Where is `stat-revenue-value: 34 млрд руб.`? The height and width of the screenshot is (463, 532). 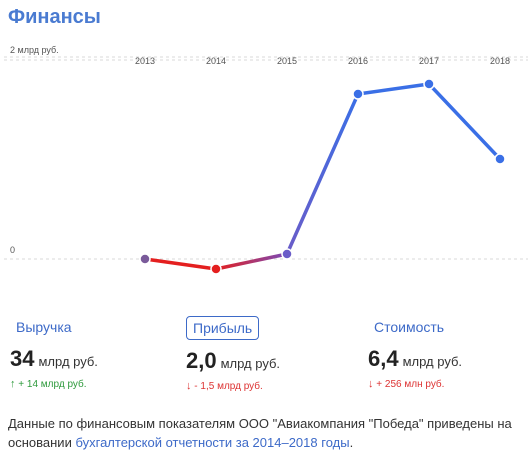 stat-revenue-value: 34 млрд руб. is located at coordinates (54, 359).